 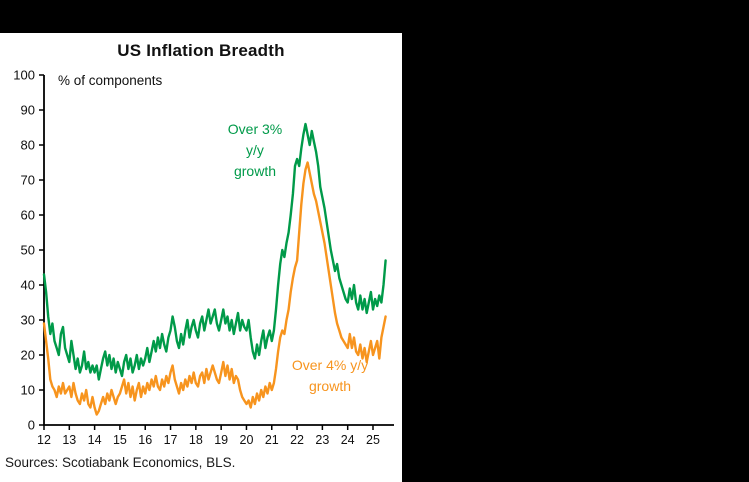 I want to click on svg-text: 0, so click(x=31, y=425).